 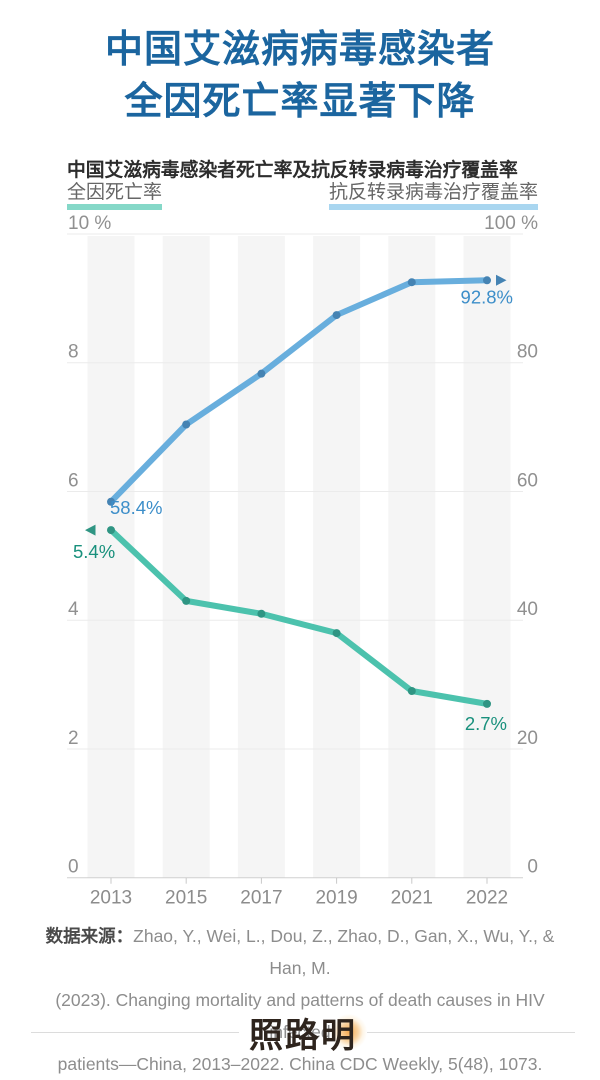 What do you see at coordinates (532, 867) in the screenshot?
I see `right-axis-tick-label: 0` at bounding box center [532, 867].